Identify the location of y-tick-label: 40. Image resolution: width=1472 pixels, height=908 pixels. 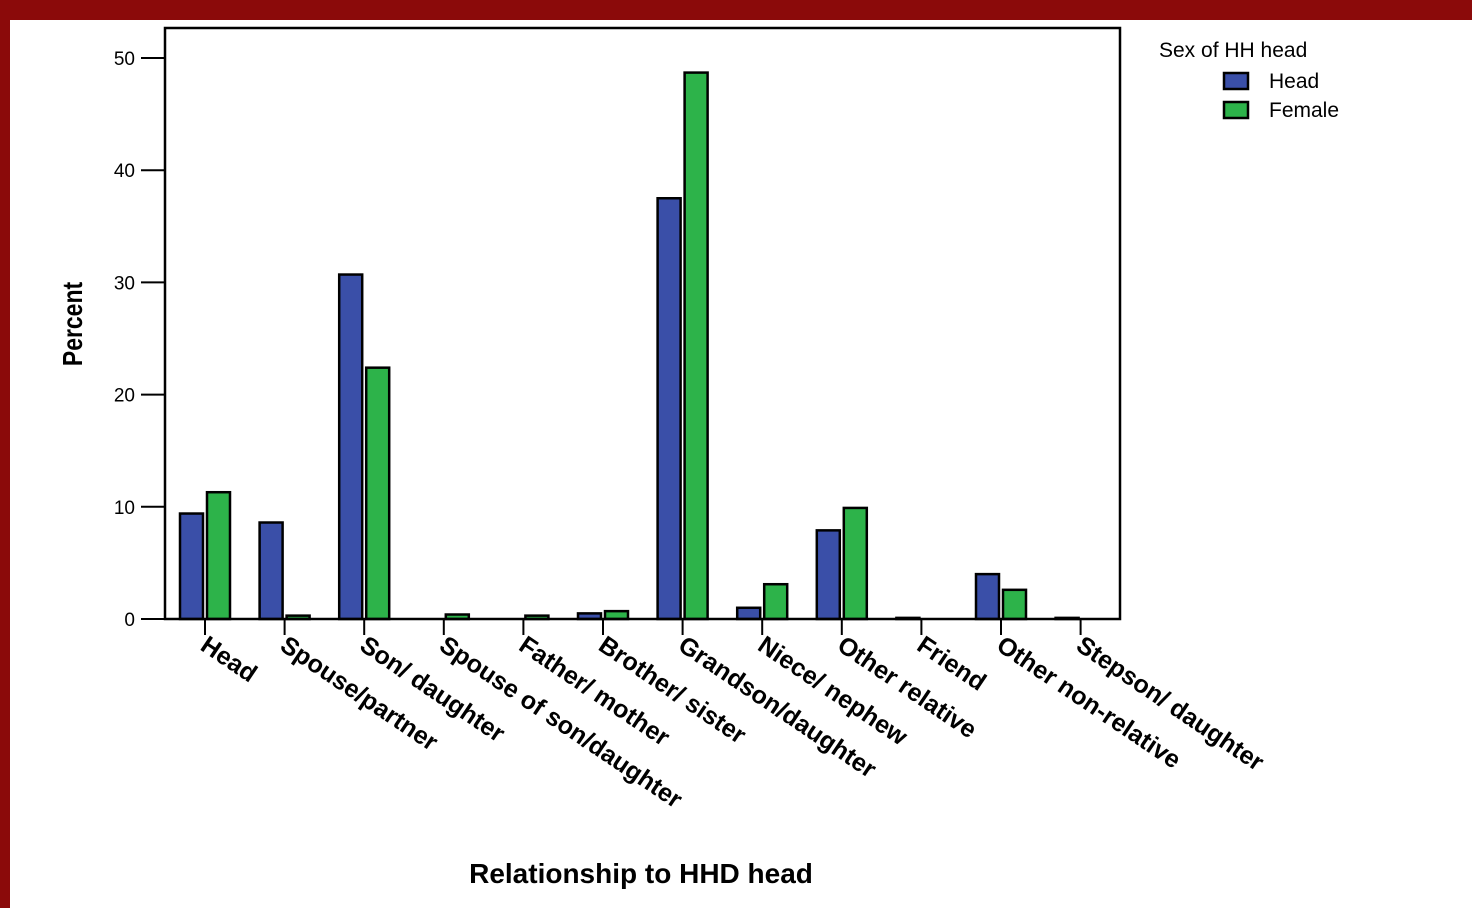
(124, 171).